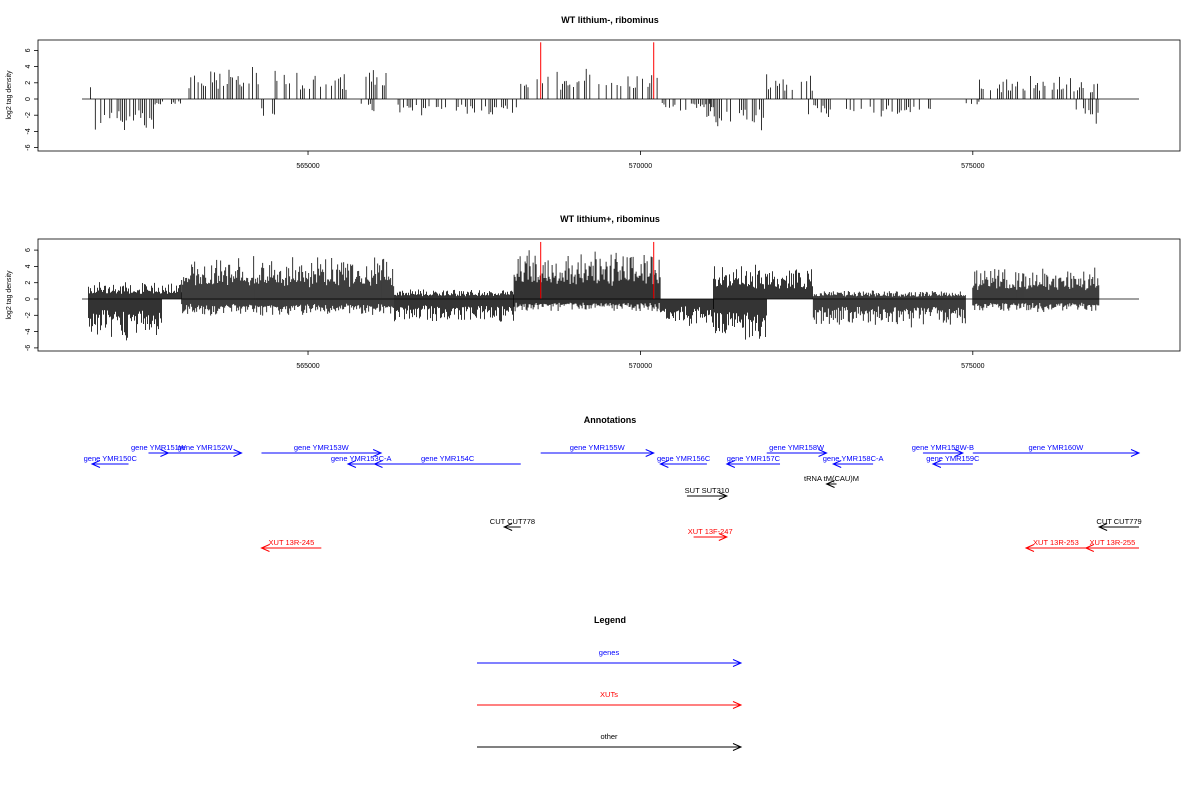 The width and height of the screenshot is (1200, 800). What do you see at coordinates (159, 447) in the screenshot?
I see `feature-label: gene YMR151W` at bounding box center [159, 447].